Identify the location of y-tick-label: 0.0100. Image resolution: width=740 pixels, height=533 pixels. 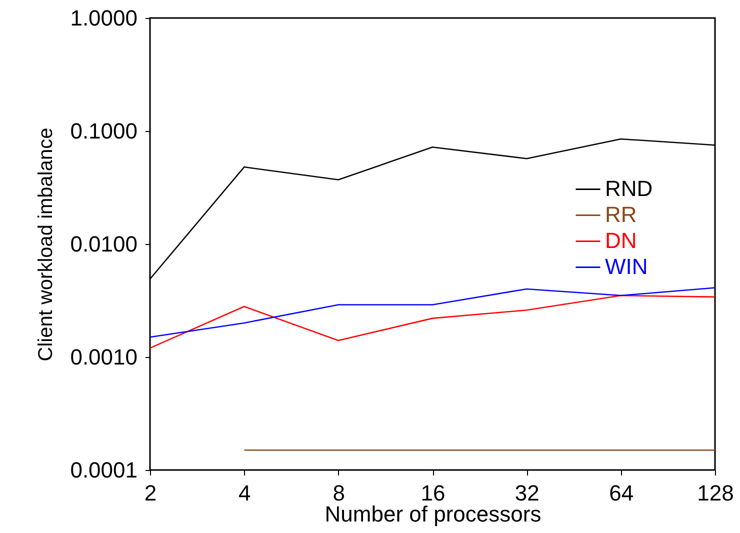
(104, 244).